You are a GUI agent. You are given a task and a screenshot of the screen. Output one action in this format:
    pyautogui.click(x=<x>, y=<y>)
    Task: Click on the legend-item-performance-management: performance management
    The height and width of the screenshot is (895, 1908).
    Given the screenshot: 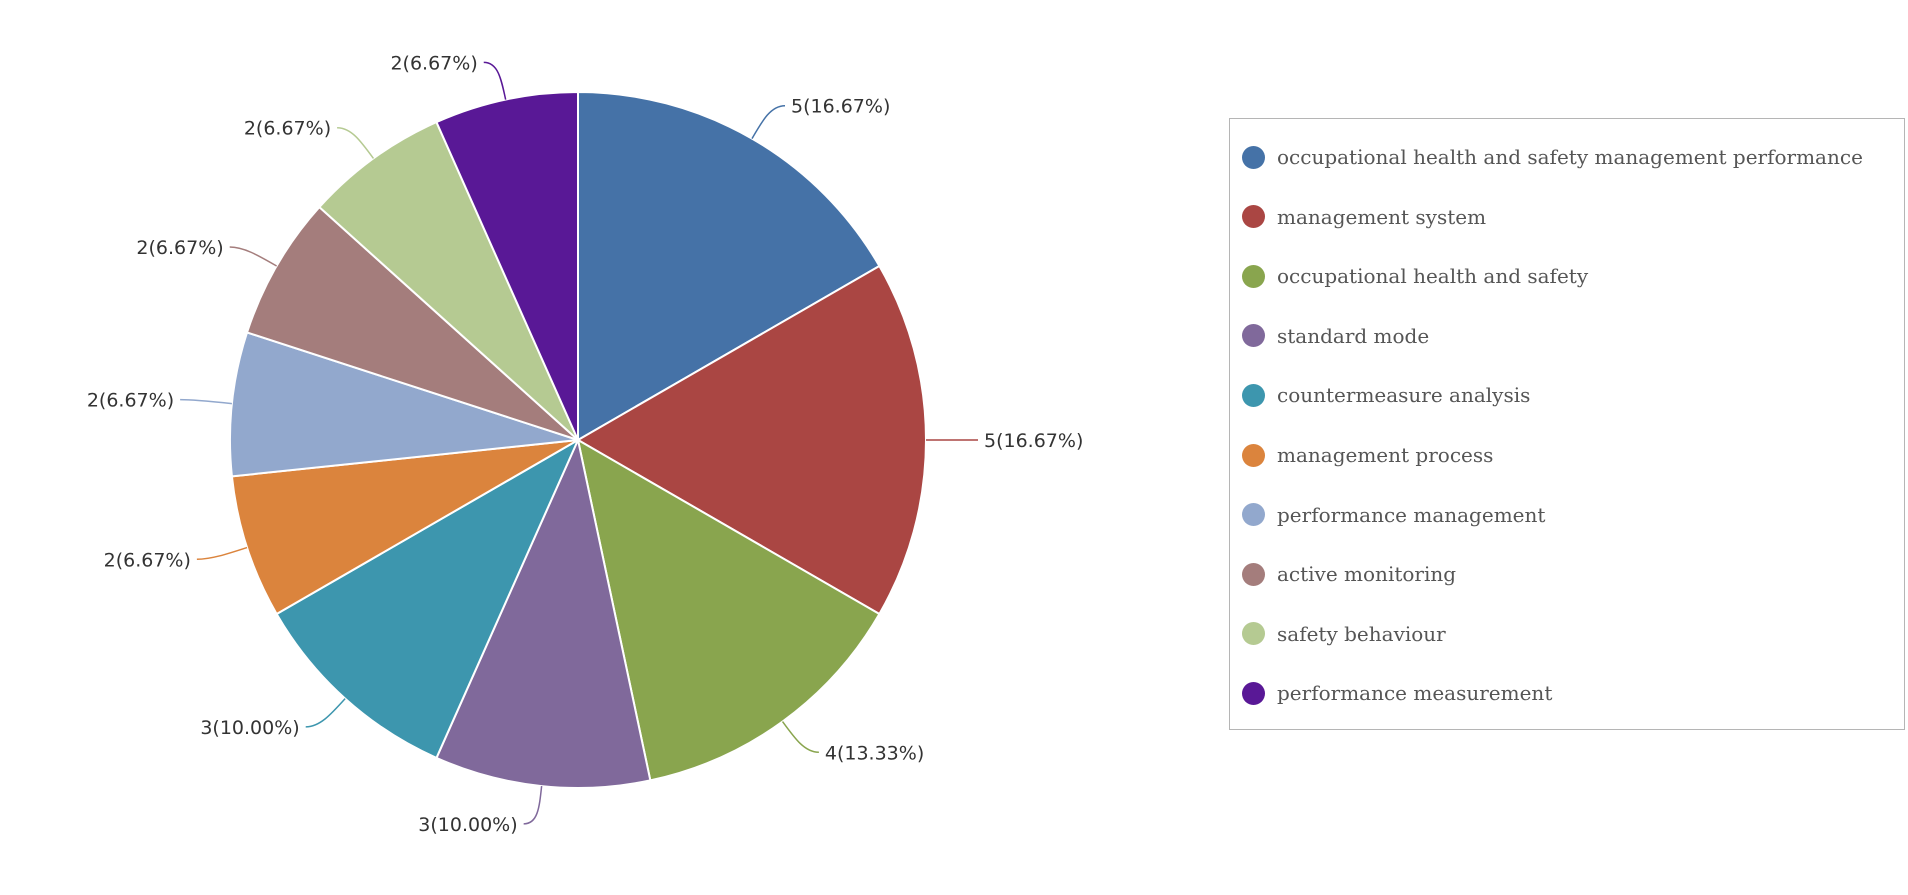 What is the action you would take?
    pyautogui.click(x=1393, y=515)
    